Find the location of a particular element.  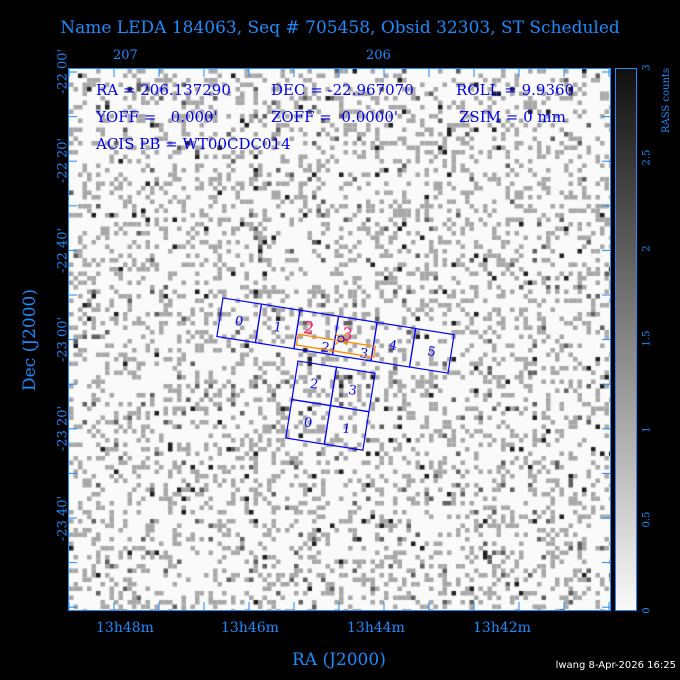

top-tick-206: 206 is located at coordinates (378, 55).